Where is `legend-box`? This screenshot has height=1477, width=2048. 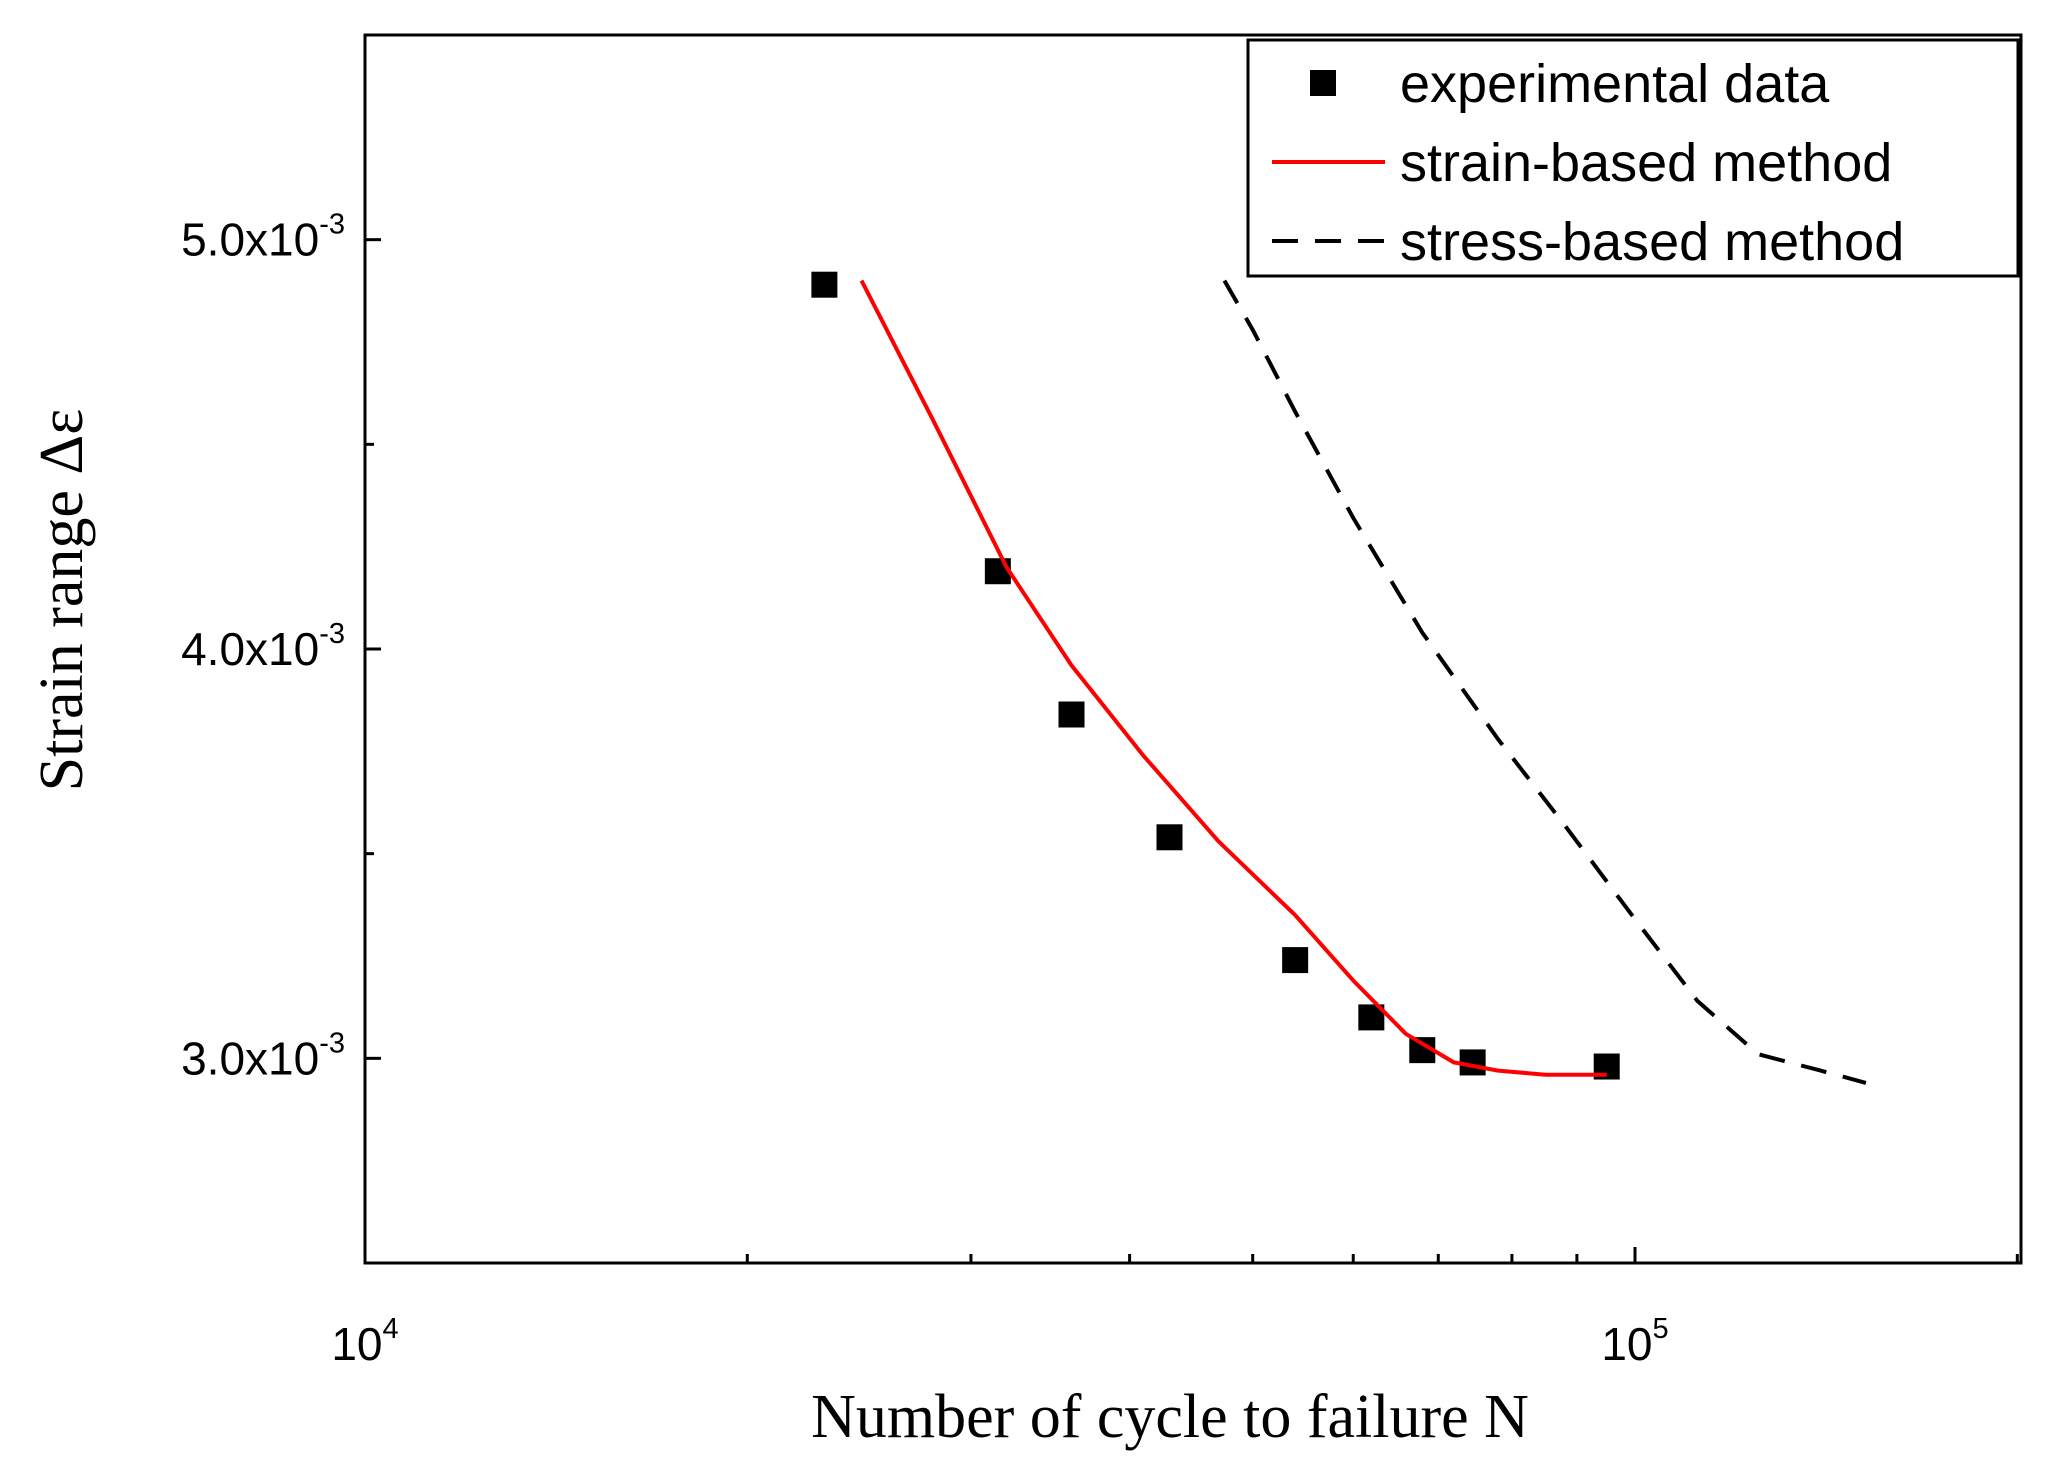
legend-box is located at coordinates (1633, 158).